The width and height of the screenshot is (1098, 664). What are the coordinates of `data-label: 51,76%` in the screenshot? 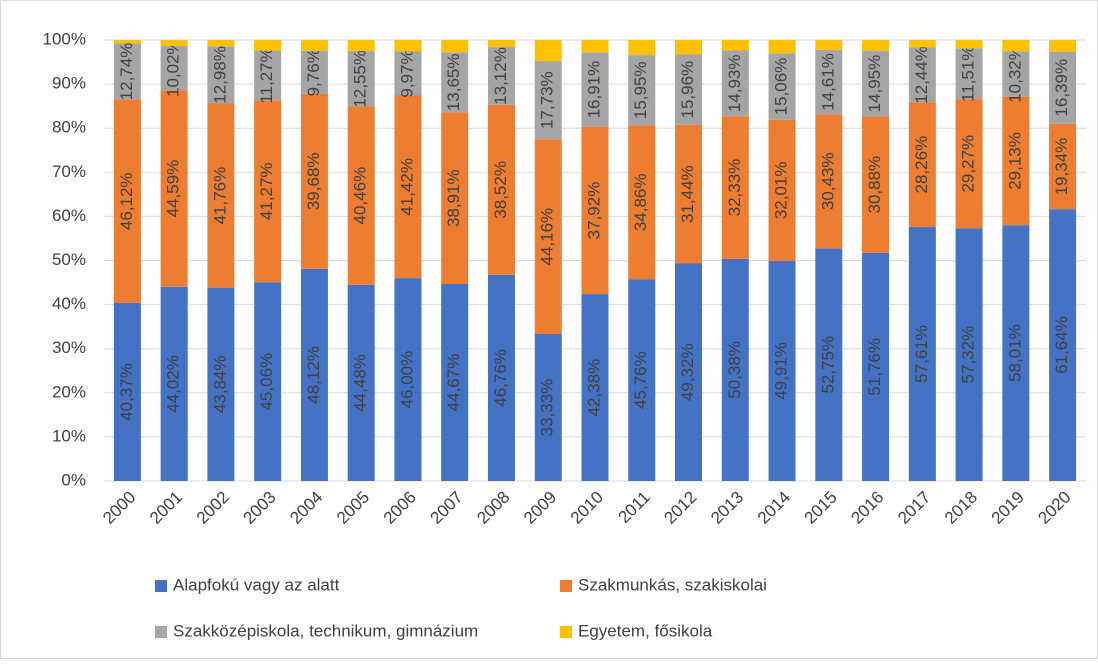 It's located at (874, 367).